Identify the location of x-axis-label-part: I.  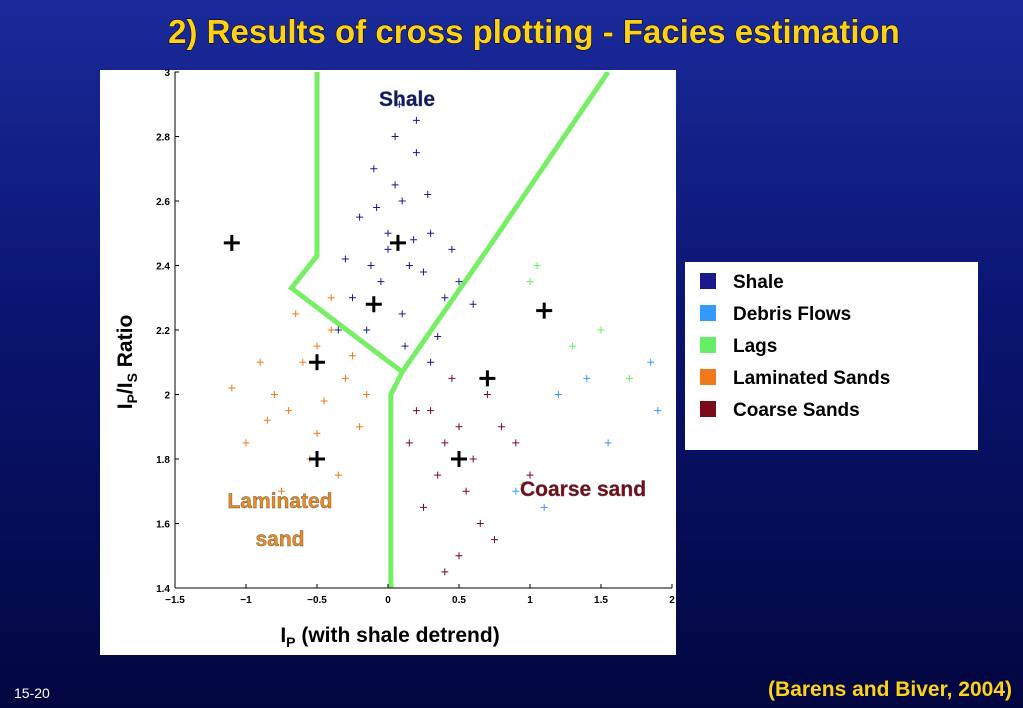
(283, 635).